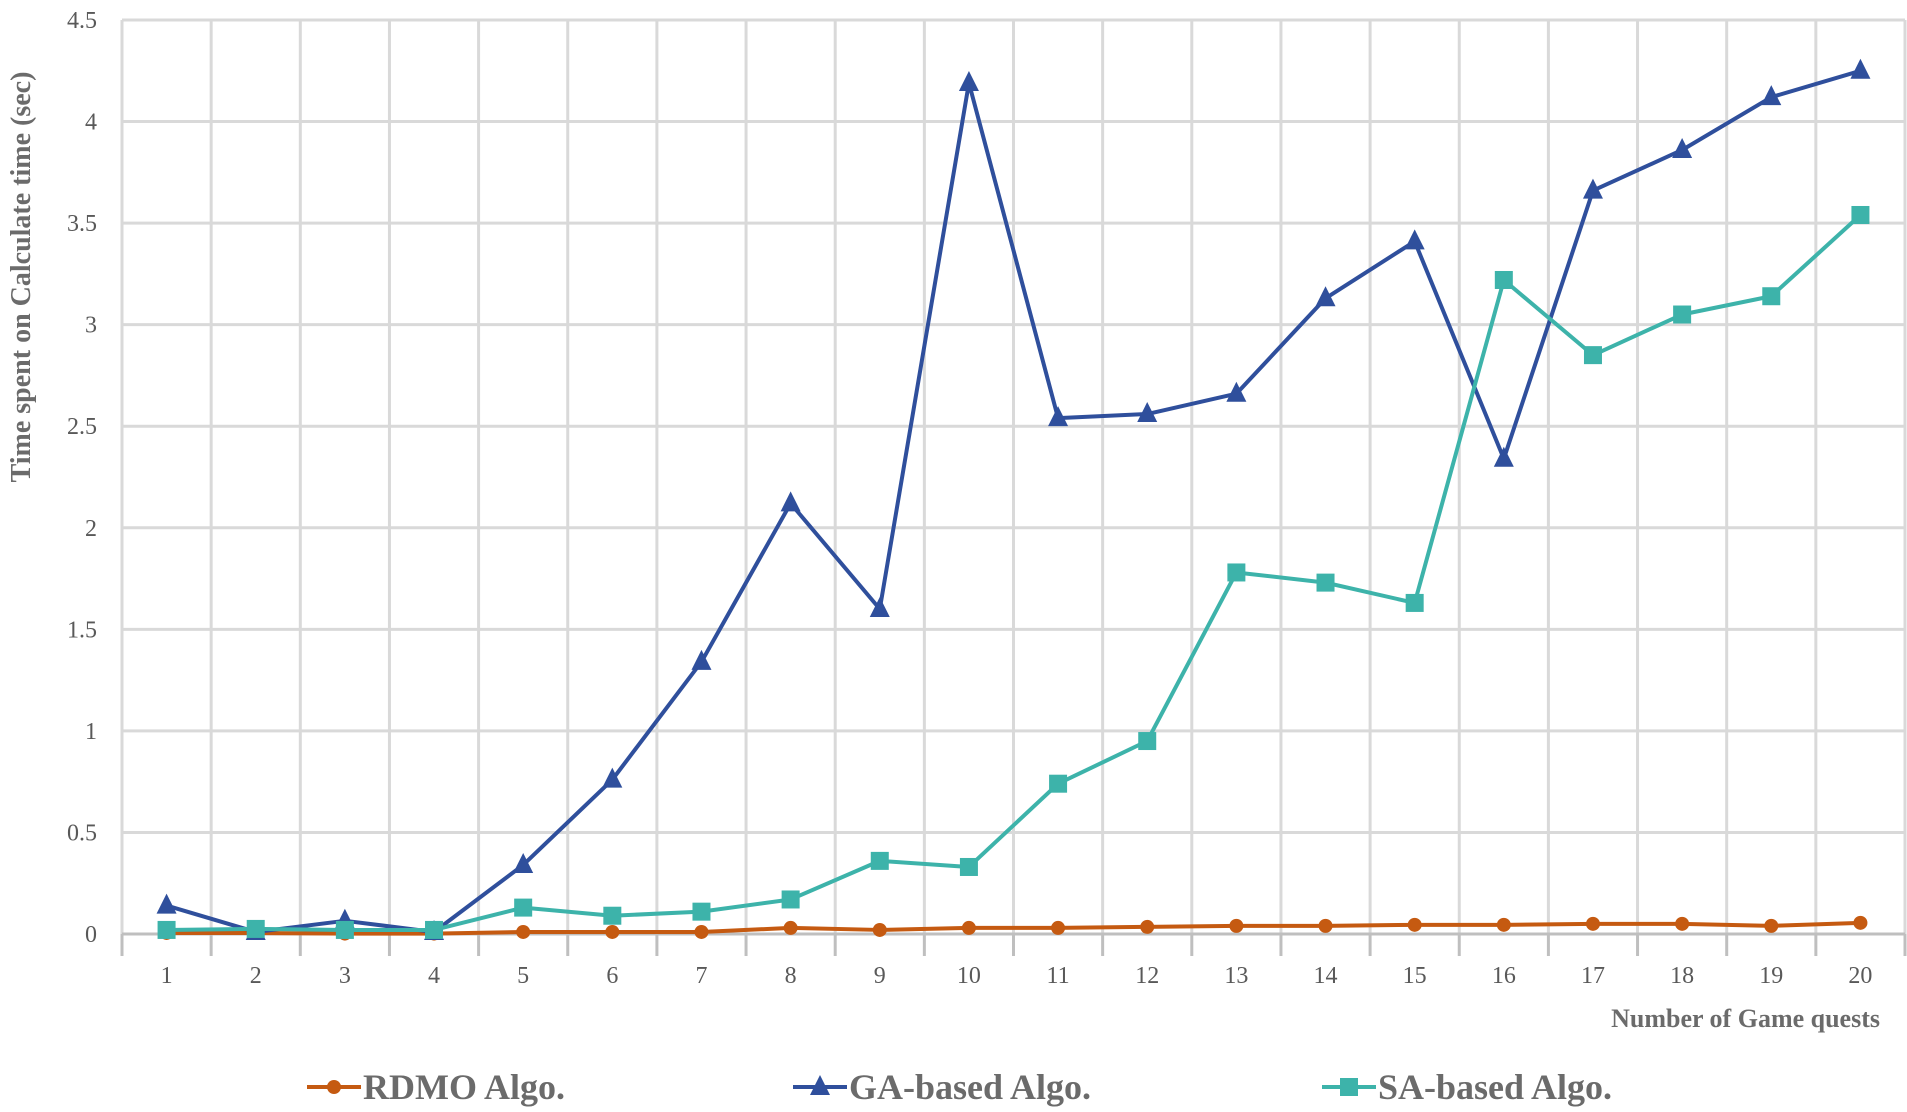  I want to click on series-rdmo-algo, so click(1013, 928).